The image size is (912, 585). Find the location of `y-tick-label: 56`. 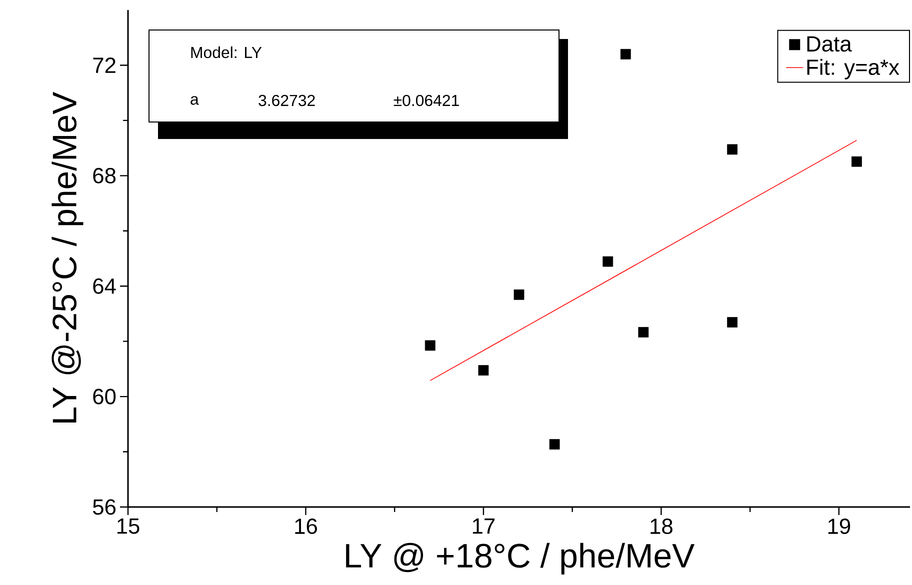

y-tick-label: 56 is located at coordinates (104, 507).